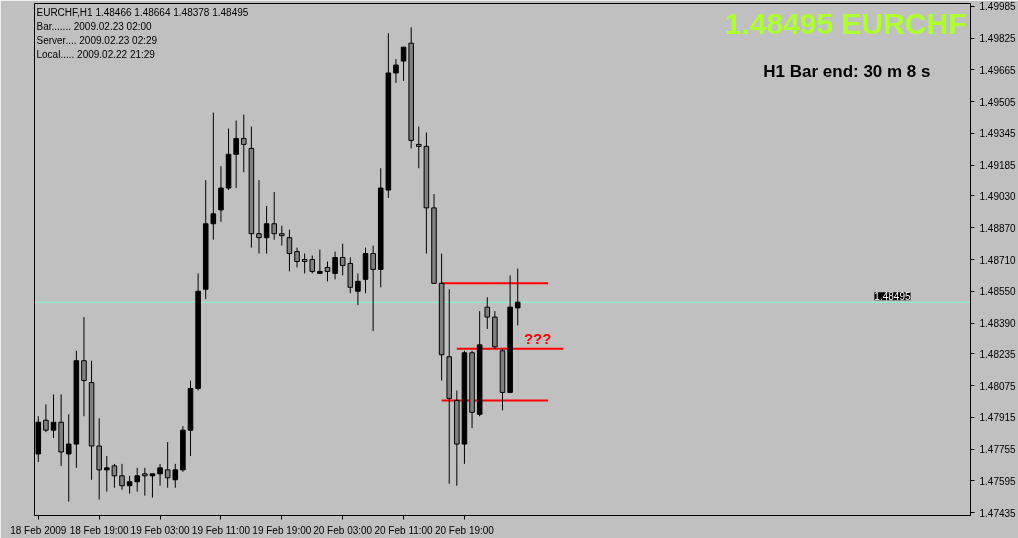  What do you see at coordinates (998, 418) in the screenshot?
I see `y-tick-label: 1.47915` at bounding box center [998, 418].